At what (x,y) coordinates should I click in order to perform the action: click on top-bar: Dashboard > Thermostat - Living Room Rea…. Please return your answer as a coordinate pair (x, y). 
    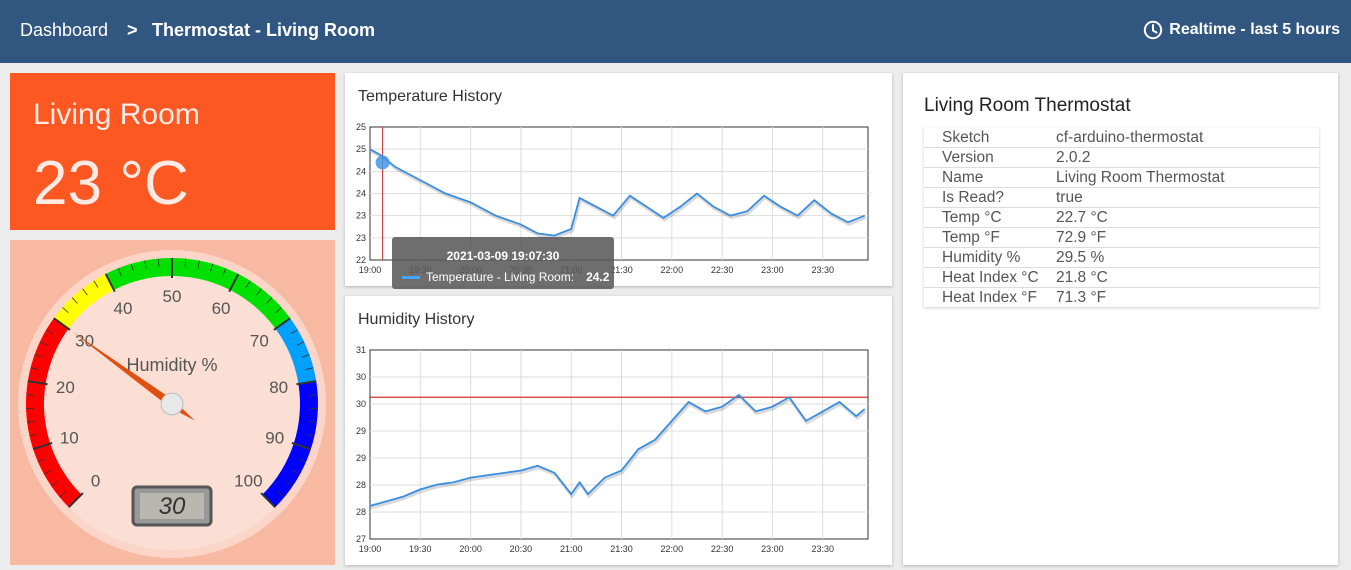
    Looking at the image, I should click on (675, 31).